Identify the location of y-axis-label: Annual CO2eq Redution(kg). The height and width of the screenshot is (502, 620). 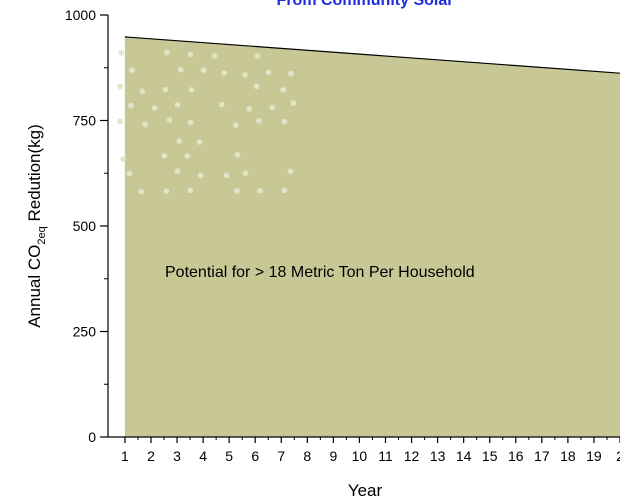
(36, 226).